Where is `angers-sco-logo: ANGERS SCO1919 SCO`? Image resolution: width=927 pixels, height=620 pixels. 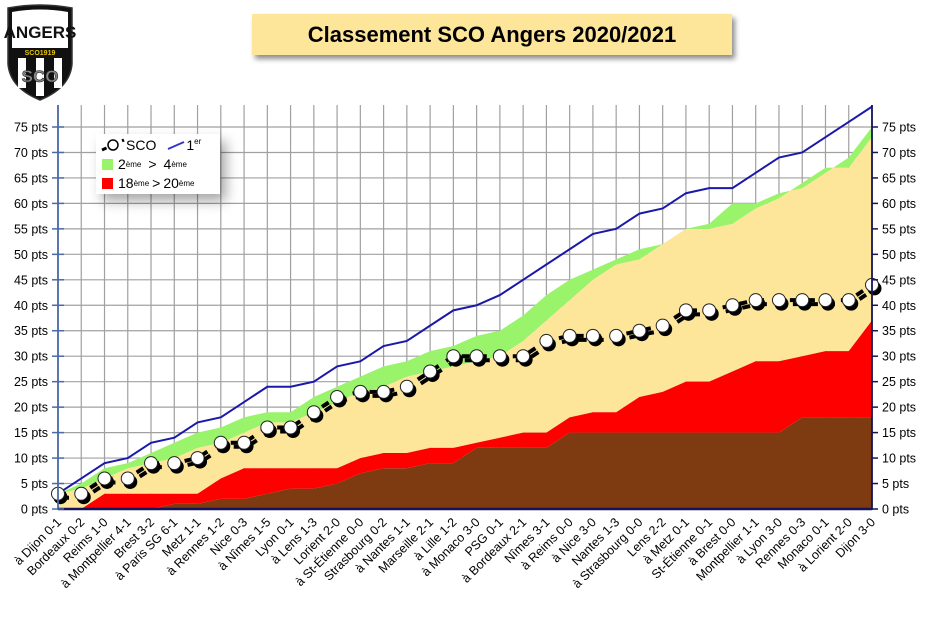
angers-sco-logo: ANGERS SCO1919 SCO is located at coordinates (40, 53).